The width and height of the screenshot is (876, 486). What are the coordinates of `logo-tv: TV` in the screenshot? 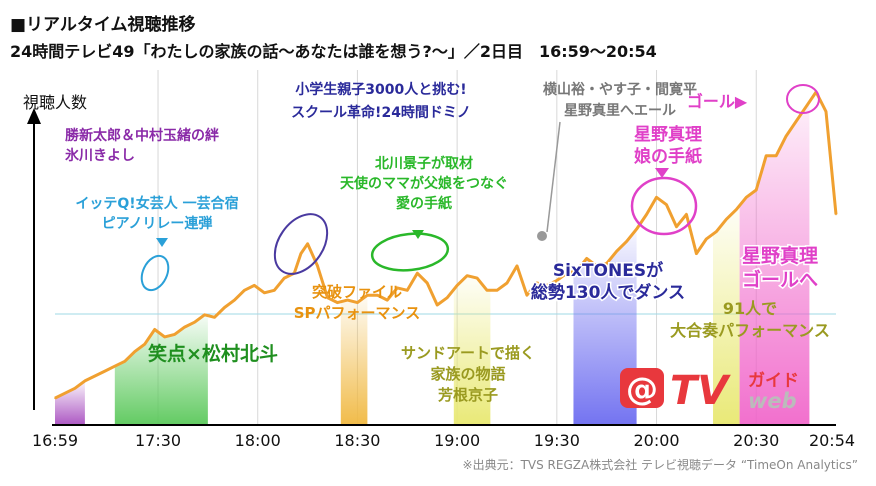 It's located at (700, 390).